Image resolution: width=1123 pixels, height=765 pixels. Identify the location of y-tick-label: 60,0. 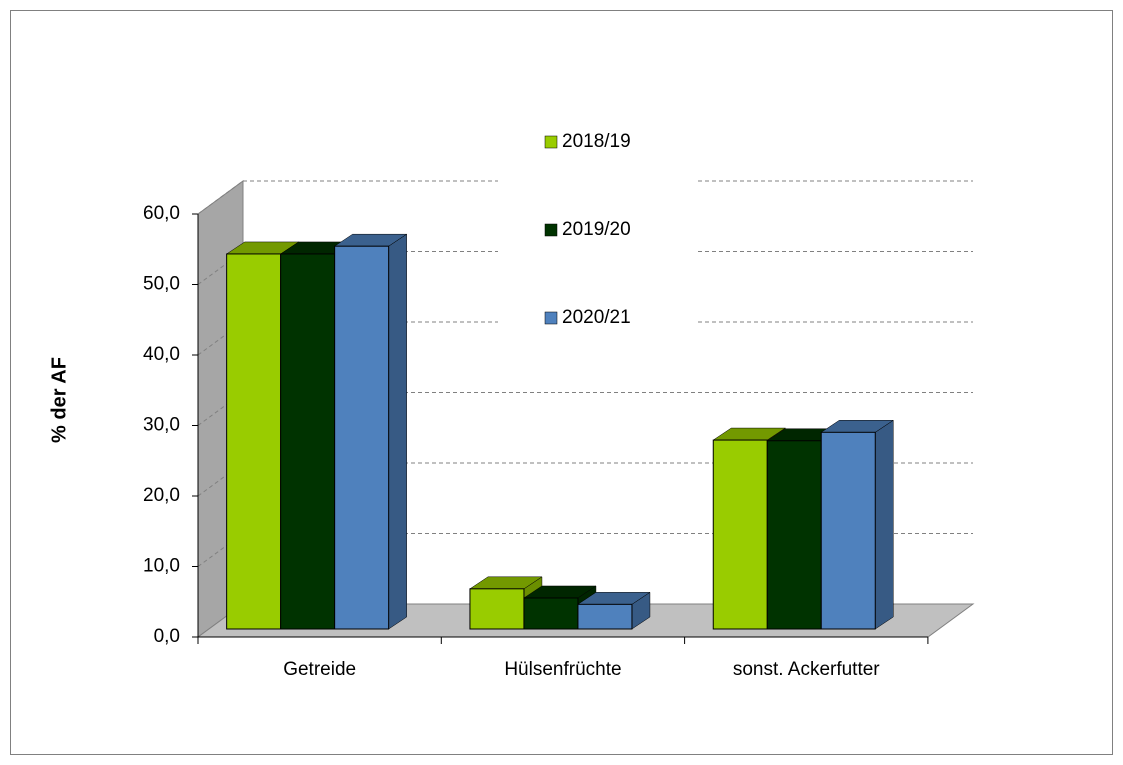
(161, 213).